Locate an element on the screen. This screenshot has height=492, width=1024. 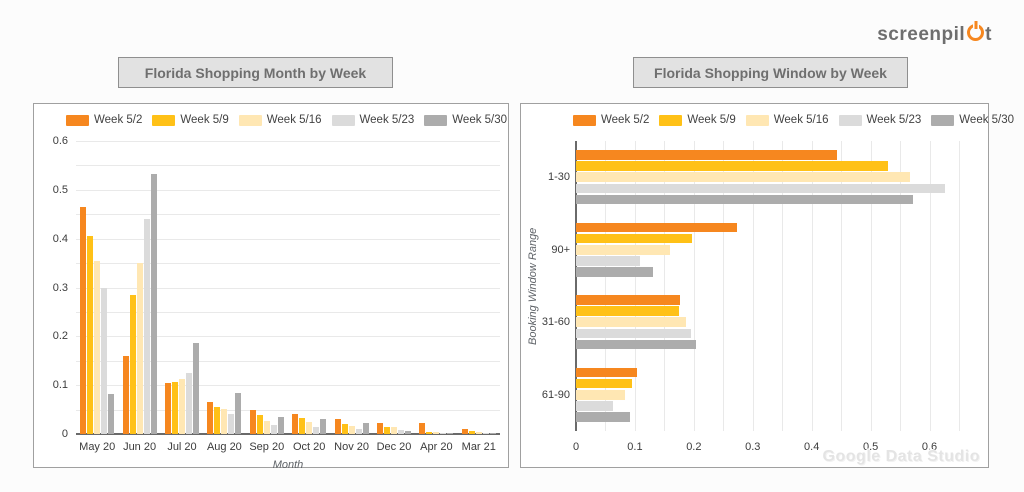
y-tick-label: 0.1 is located at coordinates (60, 385).